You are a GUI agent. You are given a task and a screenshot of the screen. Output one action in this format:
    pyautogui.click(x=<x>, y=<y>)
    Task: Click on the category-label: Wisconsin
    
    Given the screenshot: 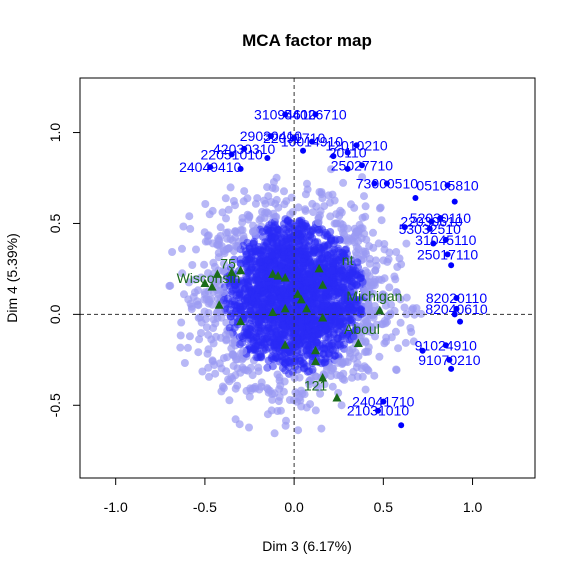 What is the action you would take?
    pyautogui.click(x=209, y=278)
    